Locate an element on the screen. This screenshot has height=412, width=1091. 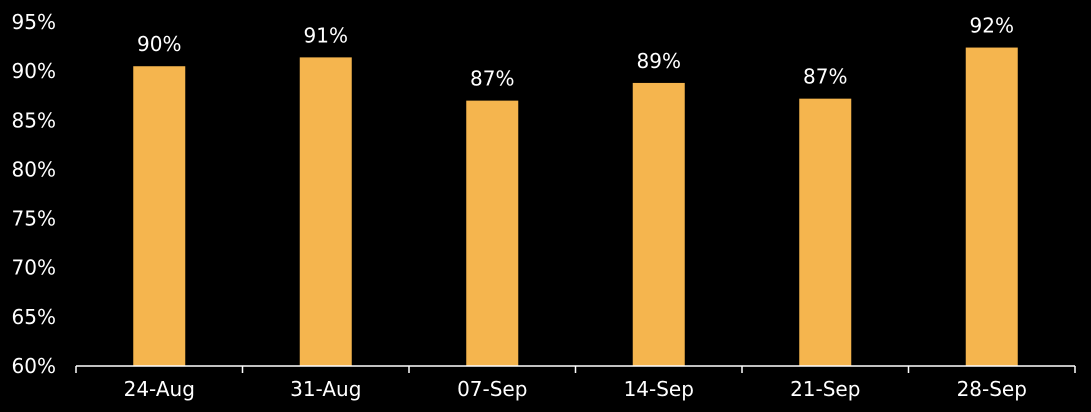
bar-28-sep is located at coordinates (991, 206).